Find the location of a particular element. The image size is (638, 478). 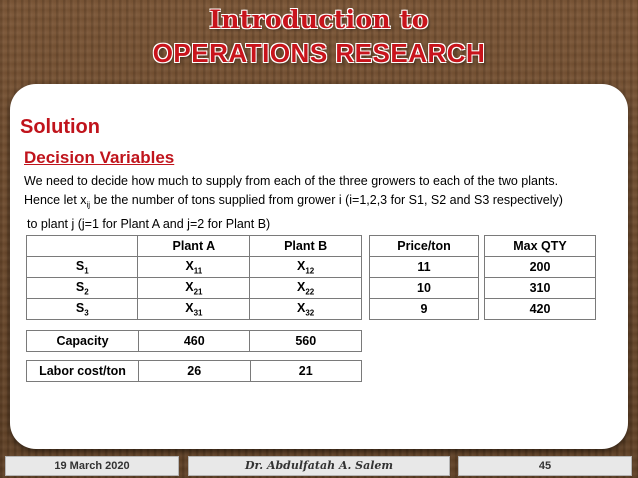

cell-plant-b: X32 is located at coordinates (305, 309).